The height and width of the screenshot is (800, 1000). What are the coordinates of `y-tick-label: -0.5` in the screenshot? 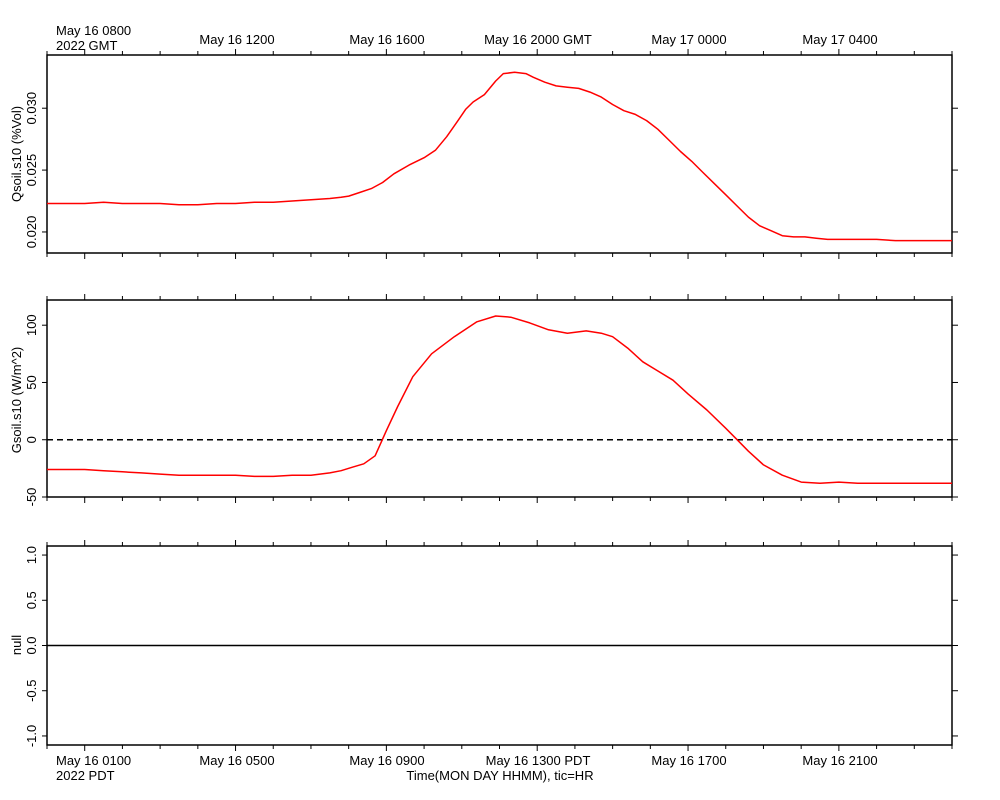 It's located at (31, 691).